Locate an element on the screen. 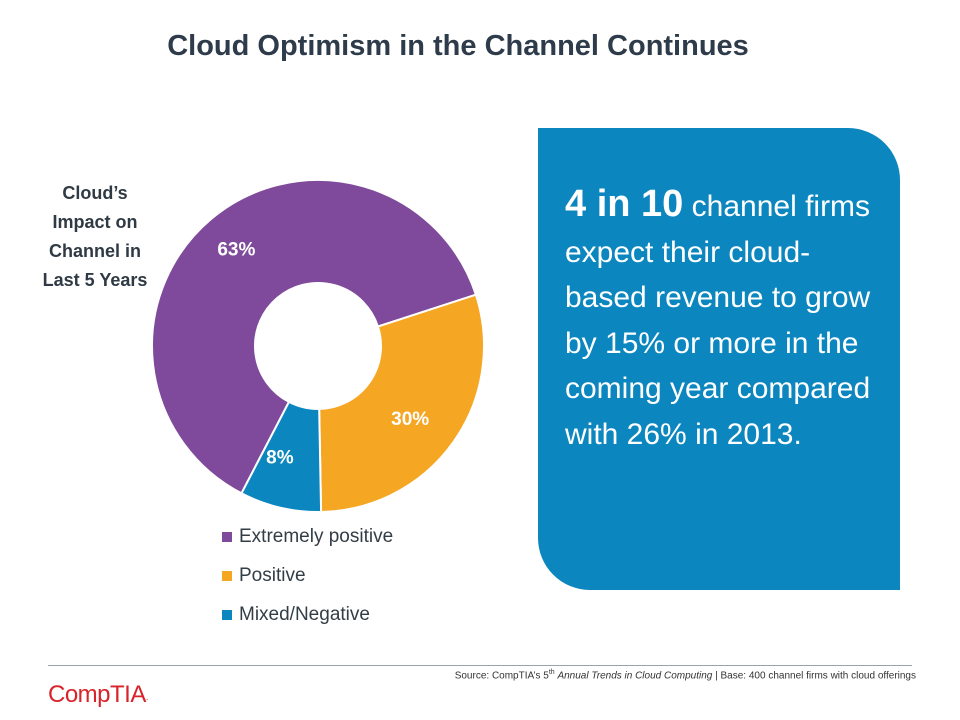  source-prefix: Source: CompTIA’s 5 is located at coordinates (501, 676).